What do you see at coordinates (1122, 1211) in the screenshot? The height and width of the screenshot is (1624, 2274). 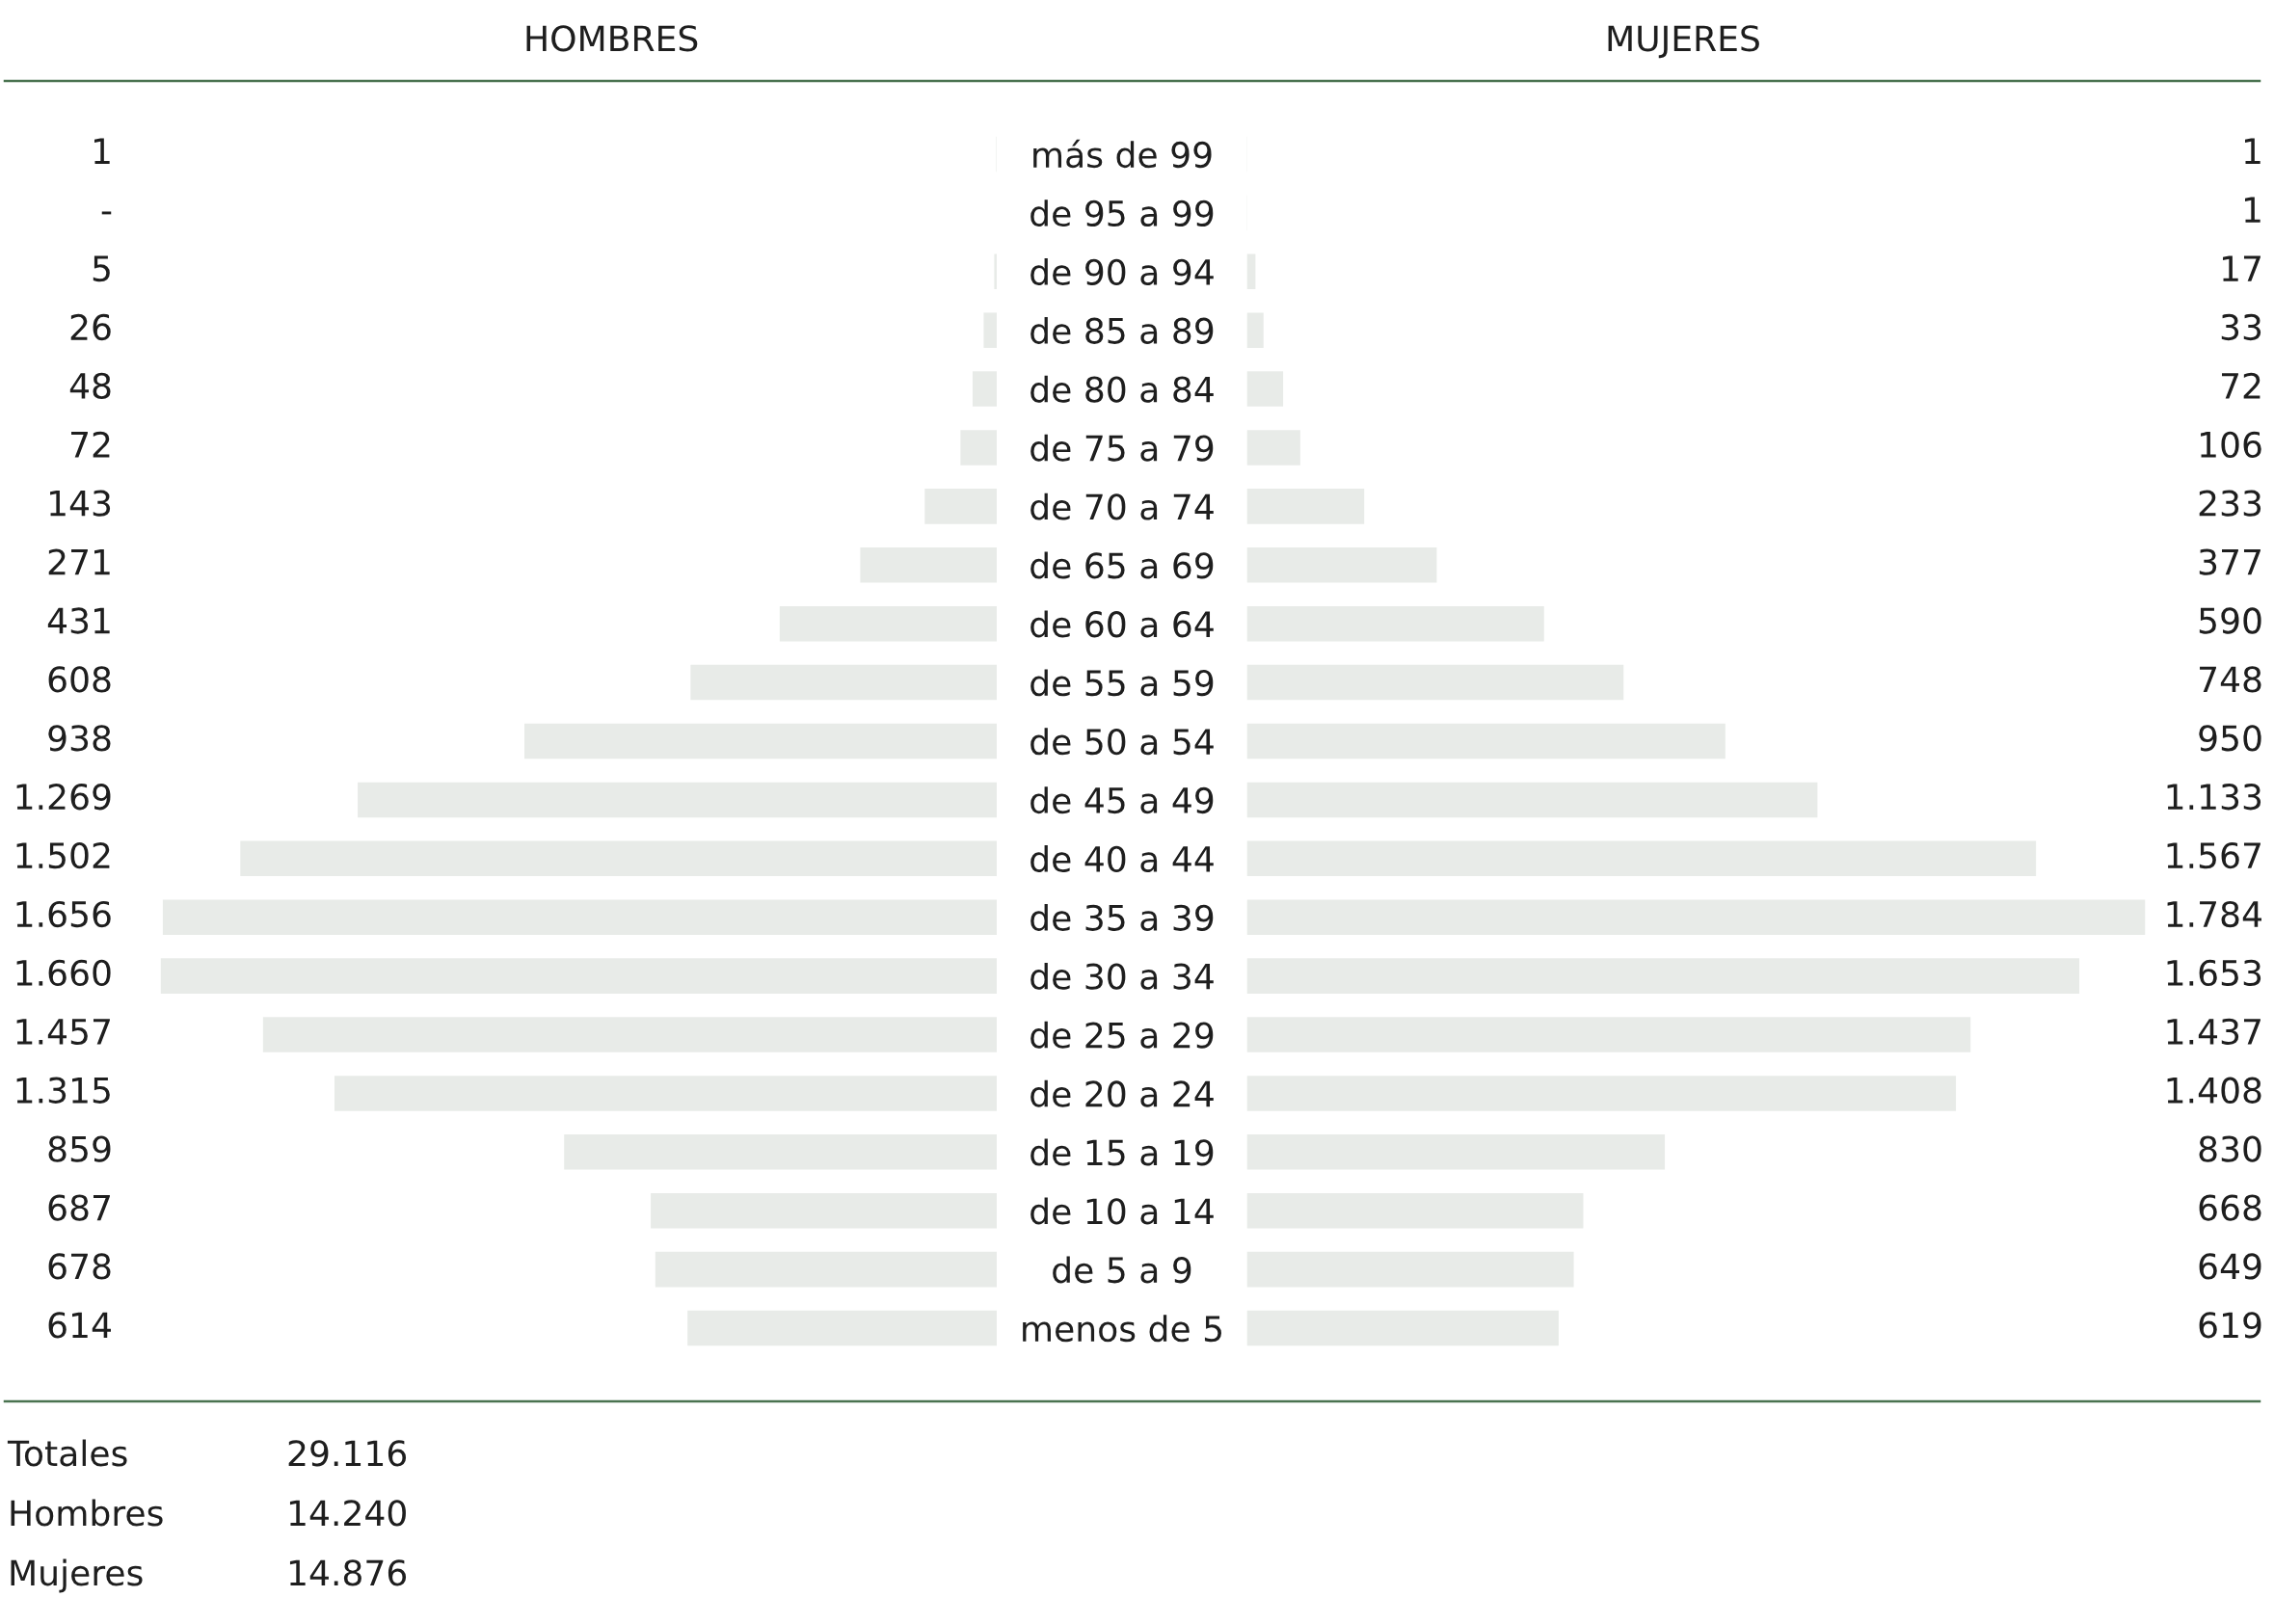 I see `y-tick-label: de 10 a 14` at bounding box center [1122, 1211].